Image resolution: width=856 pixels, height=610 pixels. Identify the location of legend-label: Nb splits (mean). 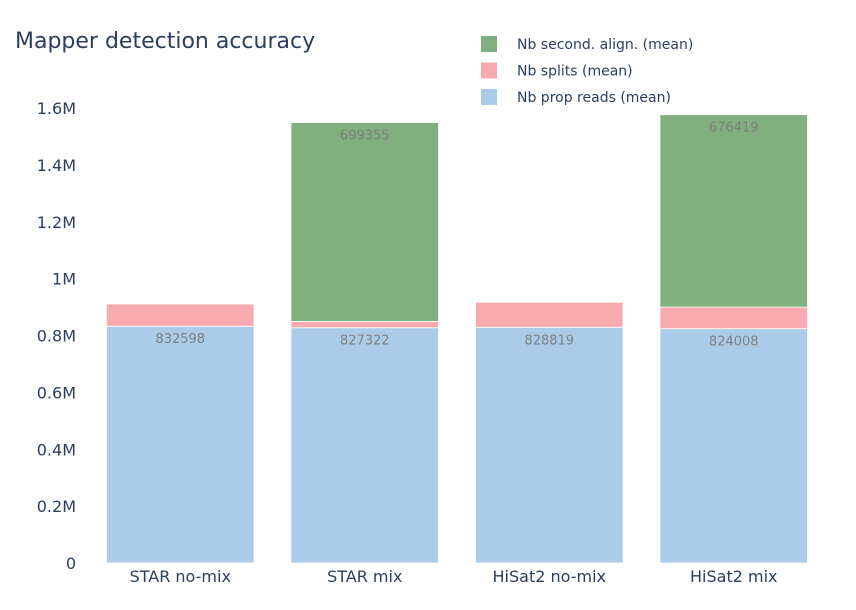
(575, 72).